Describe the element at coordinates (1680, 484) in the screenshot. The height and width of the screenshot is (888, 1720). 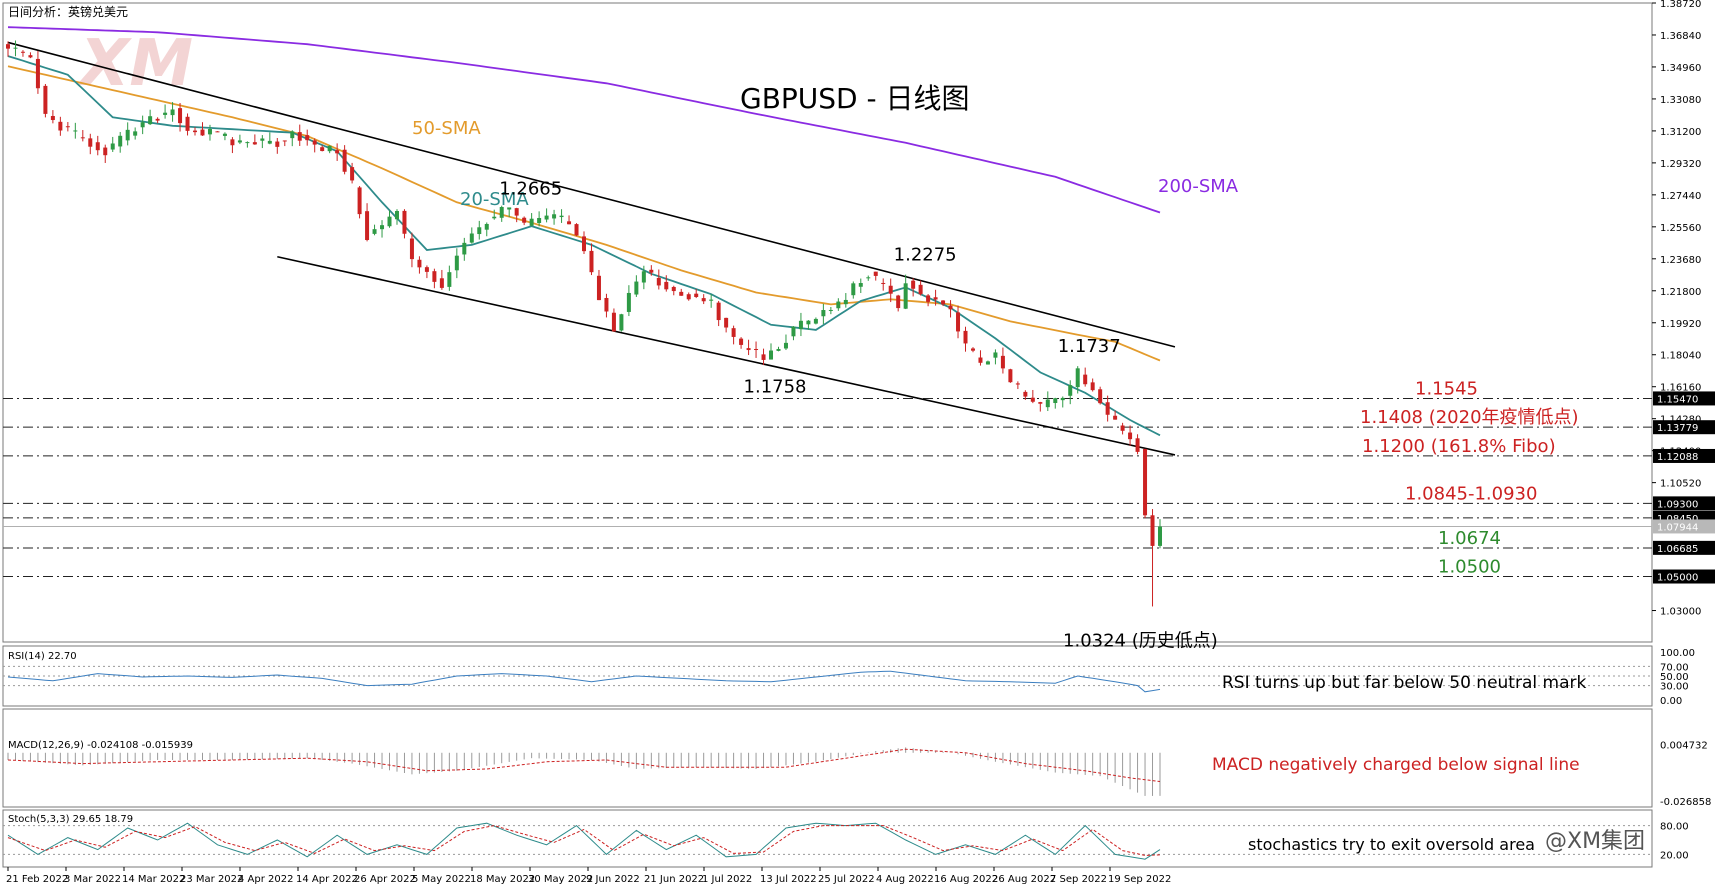
I see `y-tick-label-18: 1.10520` at that location.